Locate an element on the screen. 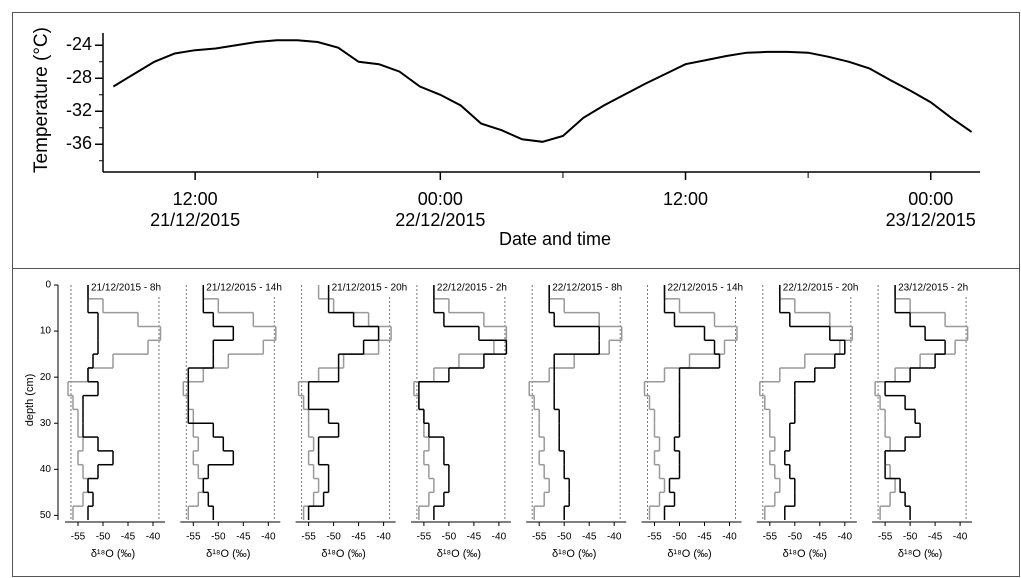 This screenshot has height=578, width=1021. panel-title: 22/12/2015 - 8h is located at coordinates (587, 288).